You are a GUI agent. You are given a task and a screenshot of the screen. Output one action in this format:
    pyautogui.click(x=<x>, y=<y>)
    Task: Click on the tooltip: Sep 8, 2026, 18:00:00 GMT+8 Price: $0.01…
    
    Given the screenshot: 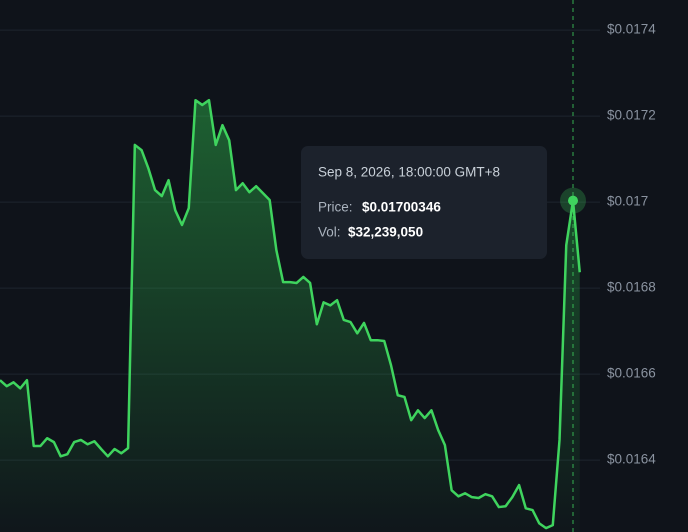 What is the action you would take?
    pyautogui.click(x=424, y=202)
    